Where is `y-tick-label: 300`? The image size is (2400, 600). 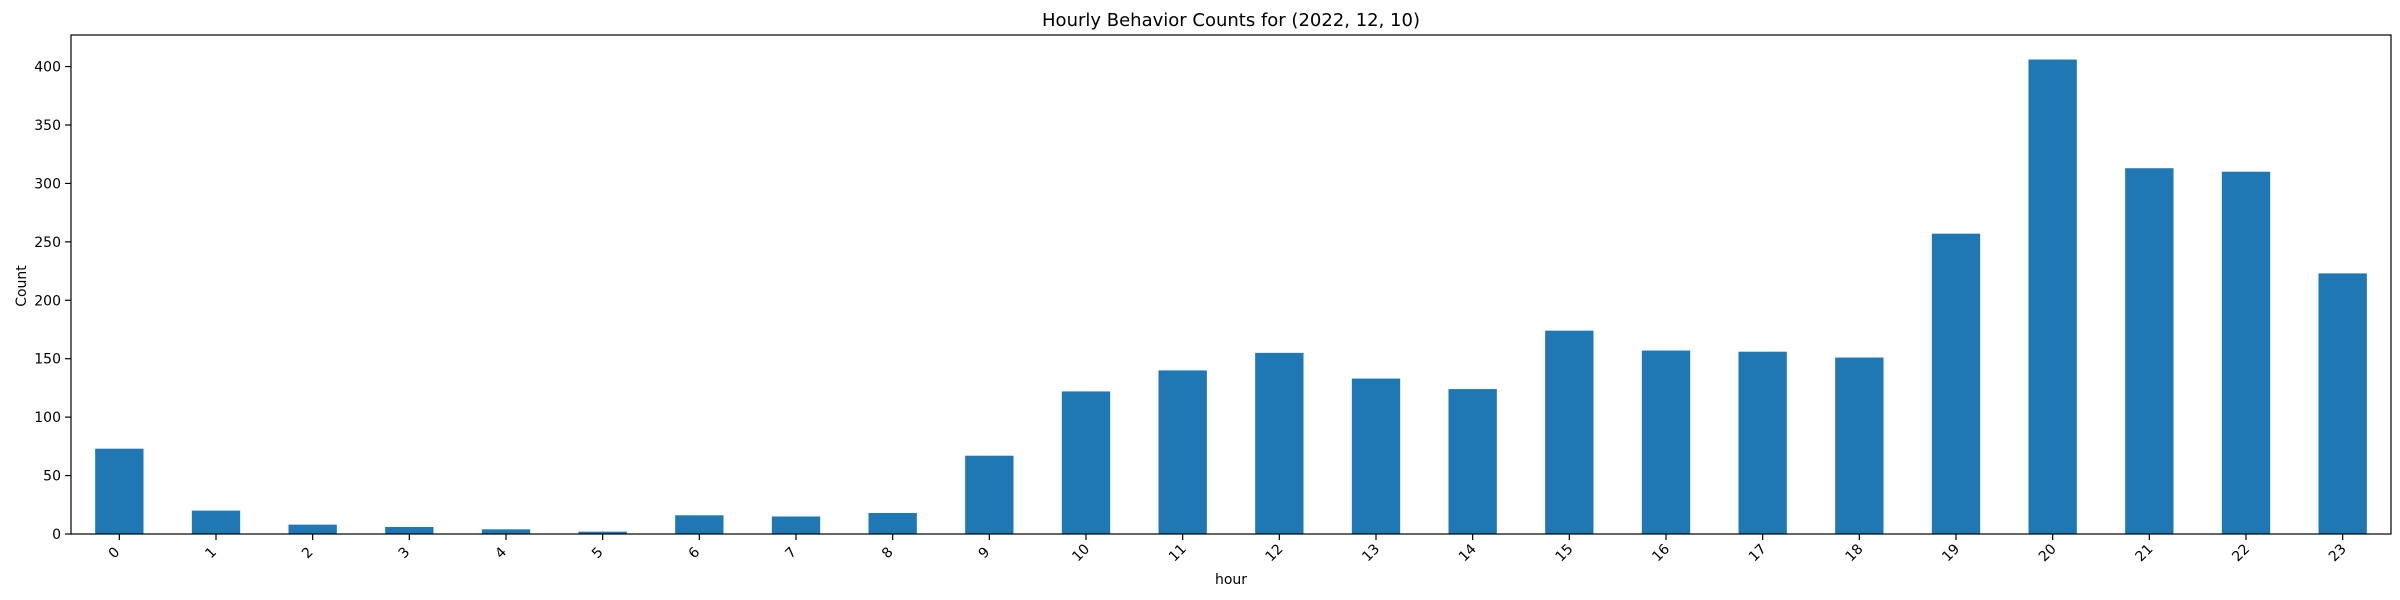
y-tick-label: 300 is located at coordinates (47, 184).